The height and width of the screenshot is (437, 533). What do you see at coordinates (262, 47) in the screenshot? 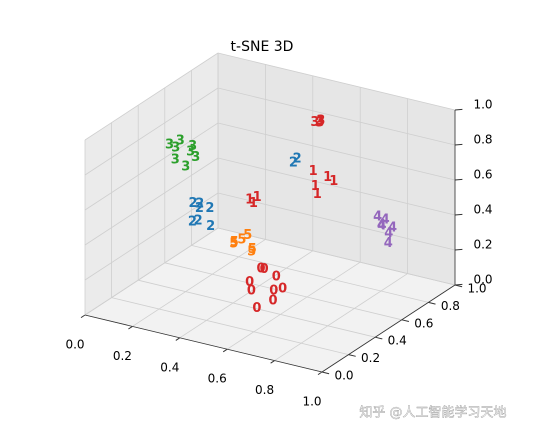
I see `chart-title: t-SNE 3D` at bounding box center [262, 47].